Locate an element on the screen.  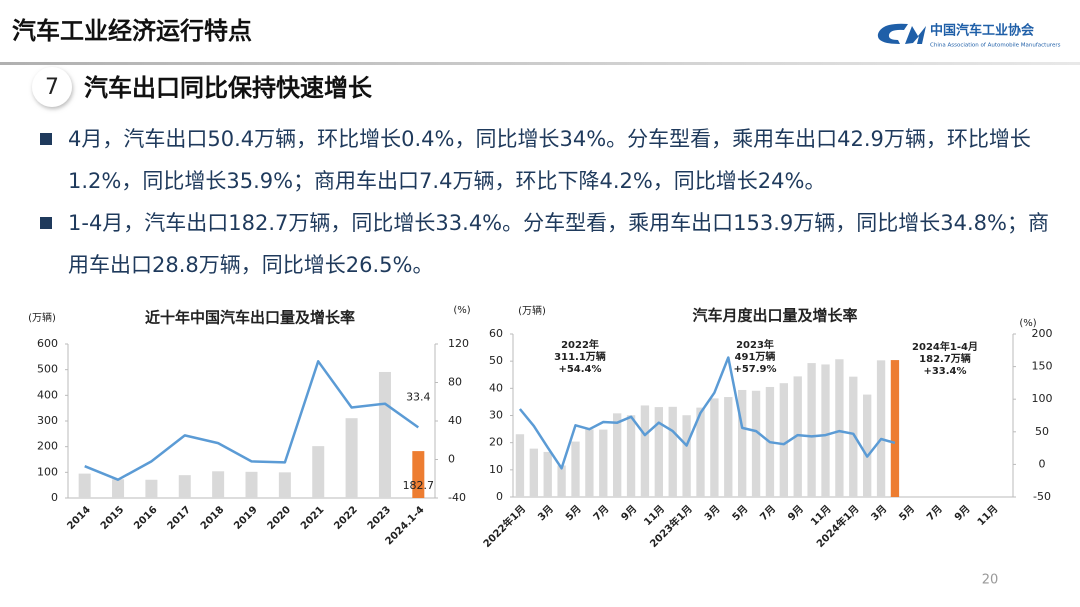
chart-title: 近十年中国汽车出口量及增长率 is located at coordinates (250, 318).